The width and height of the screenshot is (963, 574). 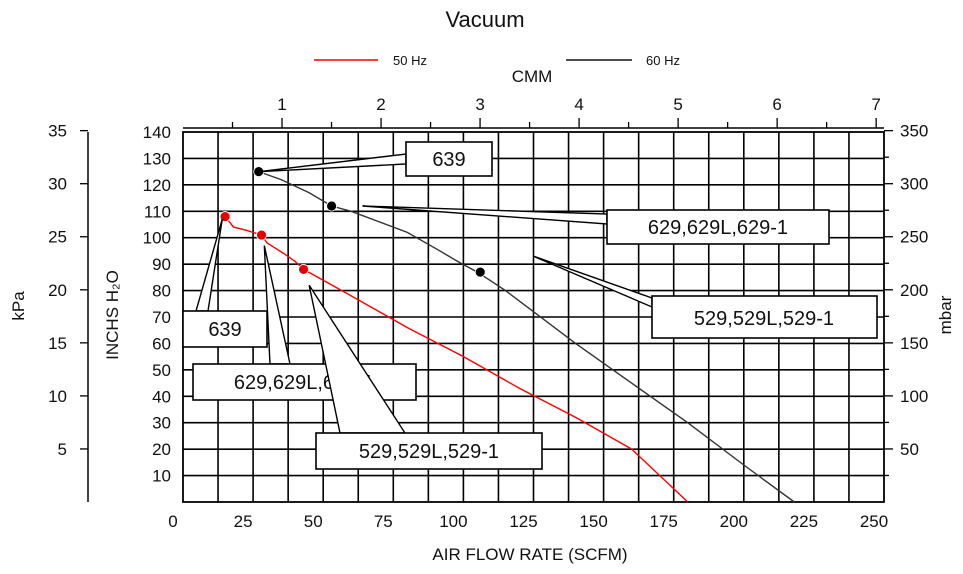 I want to click on kpa-tick-label: 20, so click(x=57, y=290).